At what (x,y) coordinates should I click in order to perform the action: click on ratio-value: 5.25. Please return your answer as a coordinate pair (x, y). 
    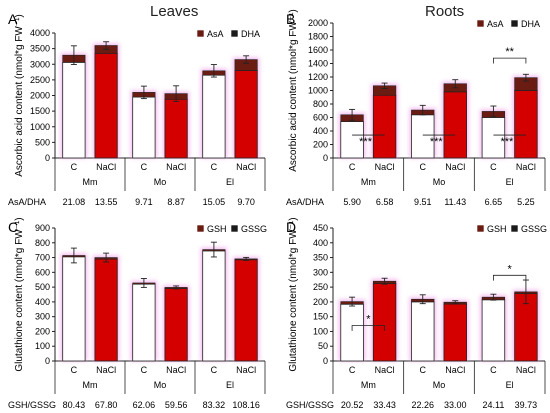
    Looking at the image, I should click on (526, 202).